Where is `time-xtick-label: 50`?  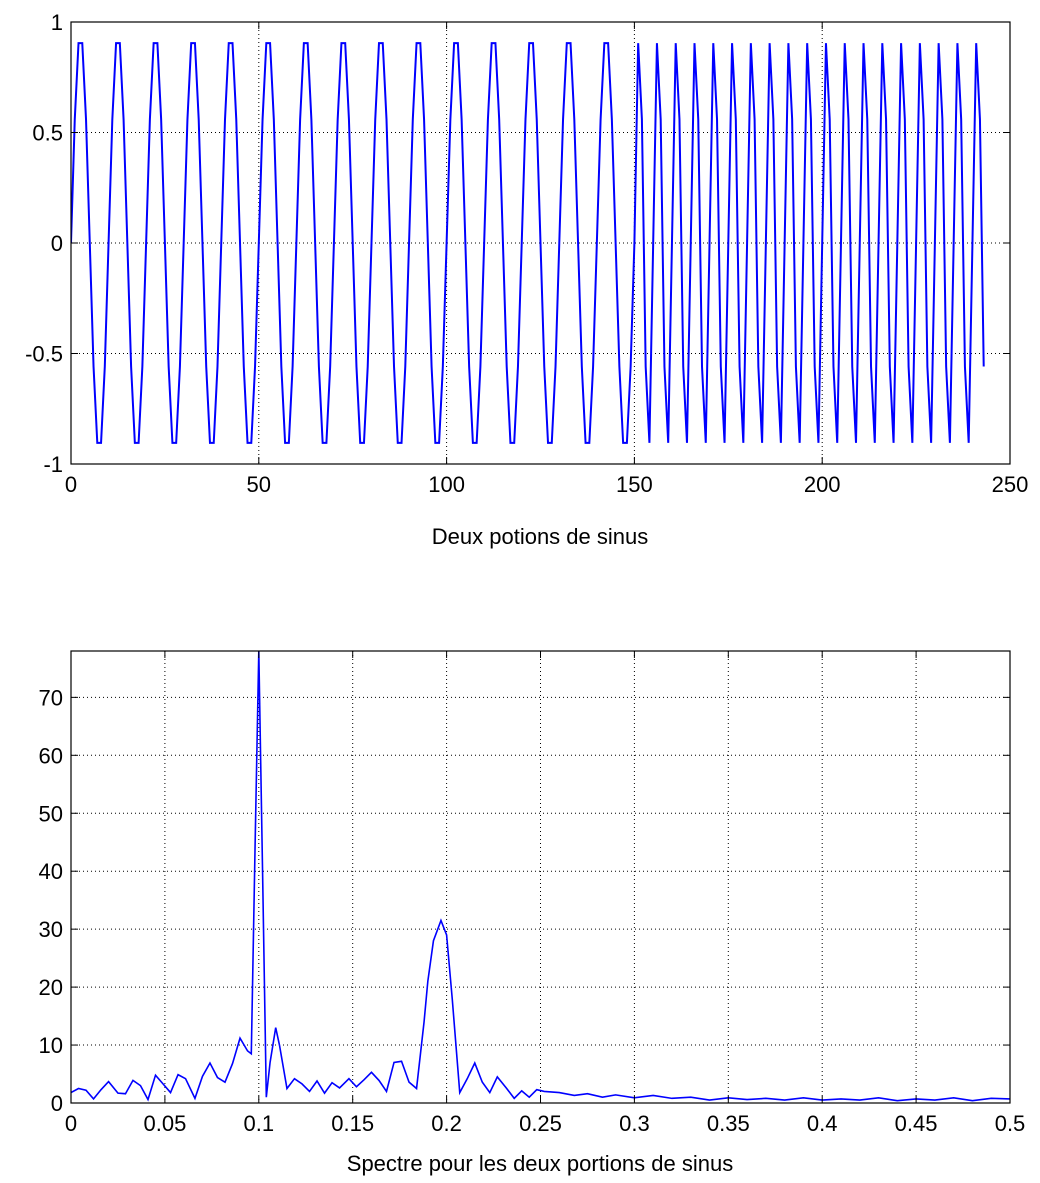
time-xtick-label: 50 is located at coordinates (259, 484).